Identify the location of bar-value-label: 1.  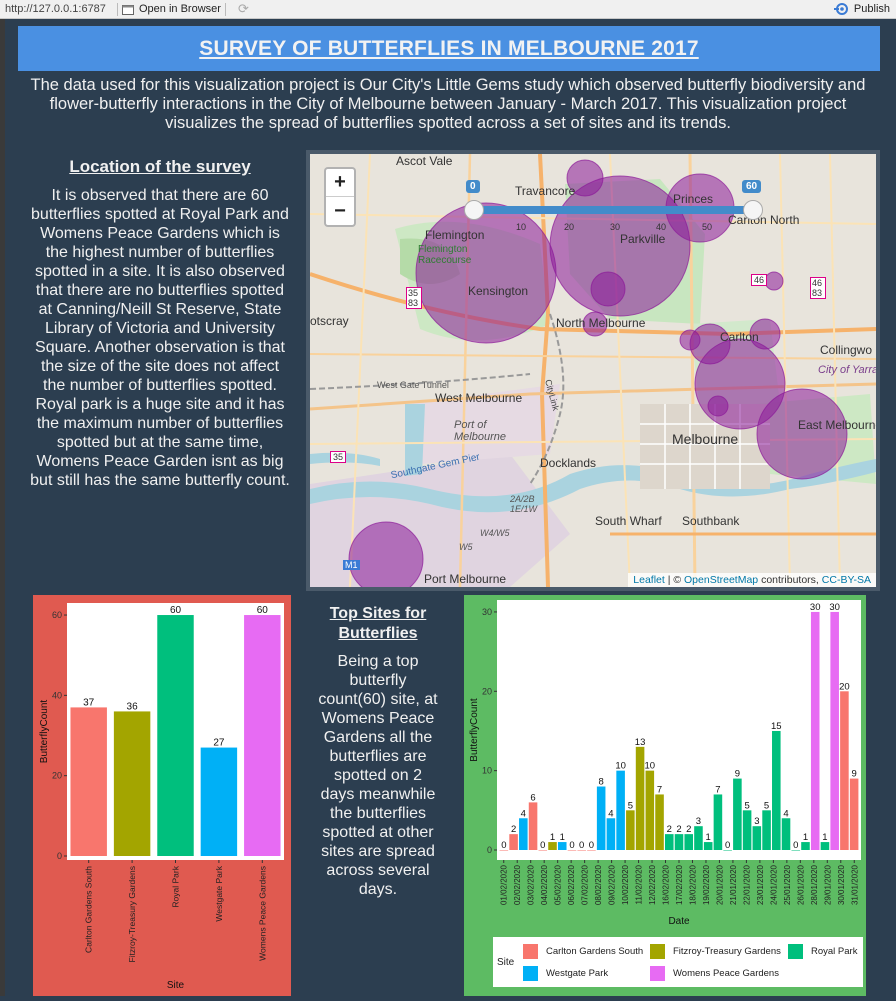
(805, 837).